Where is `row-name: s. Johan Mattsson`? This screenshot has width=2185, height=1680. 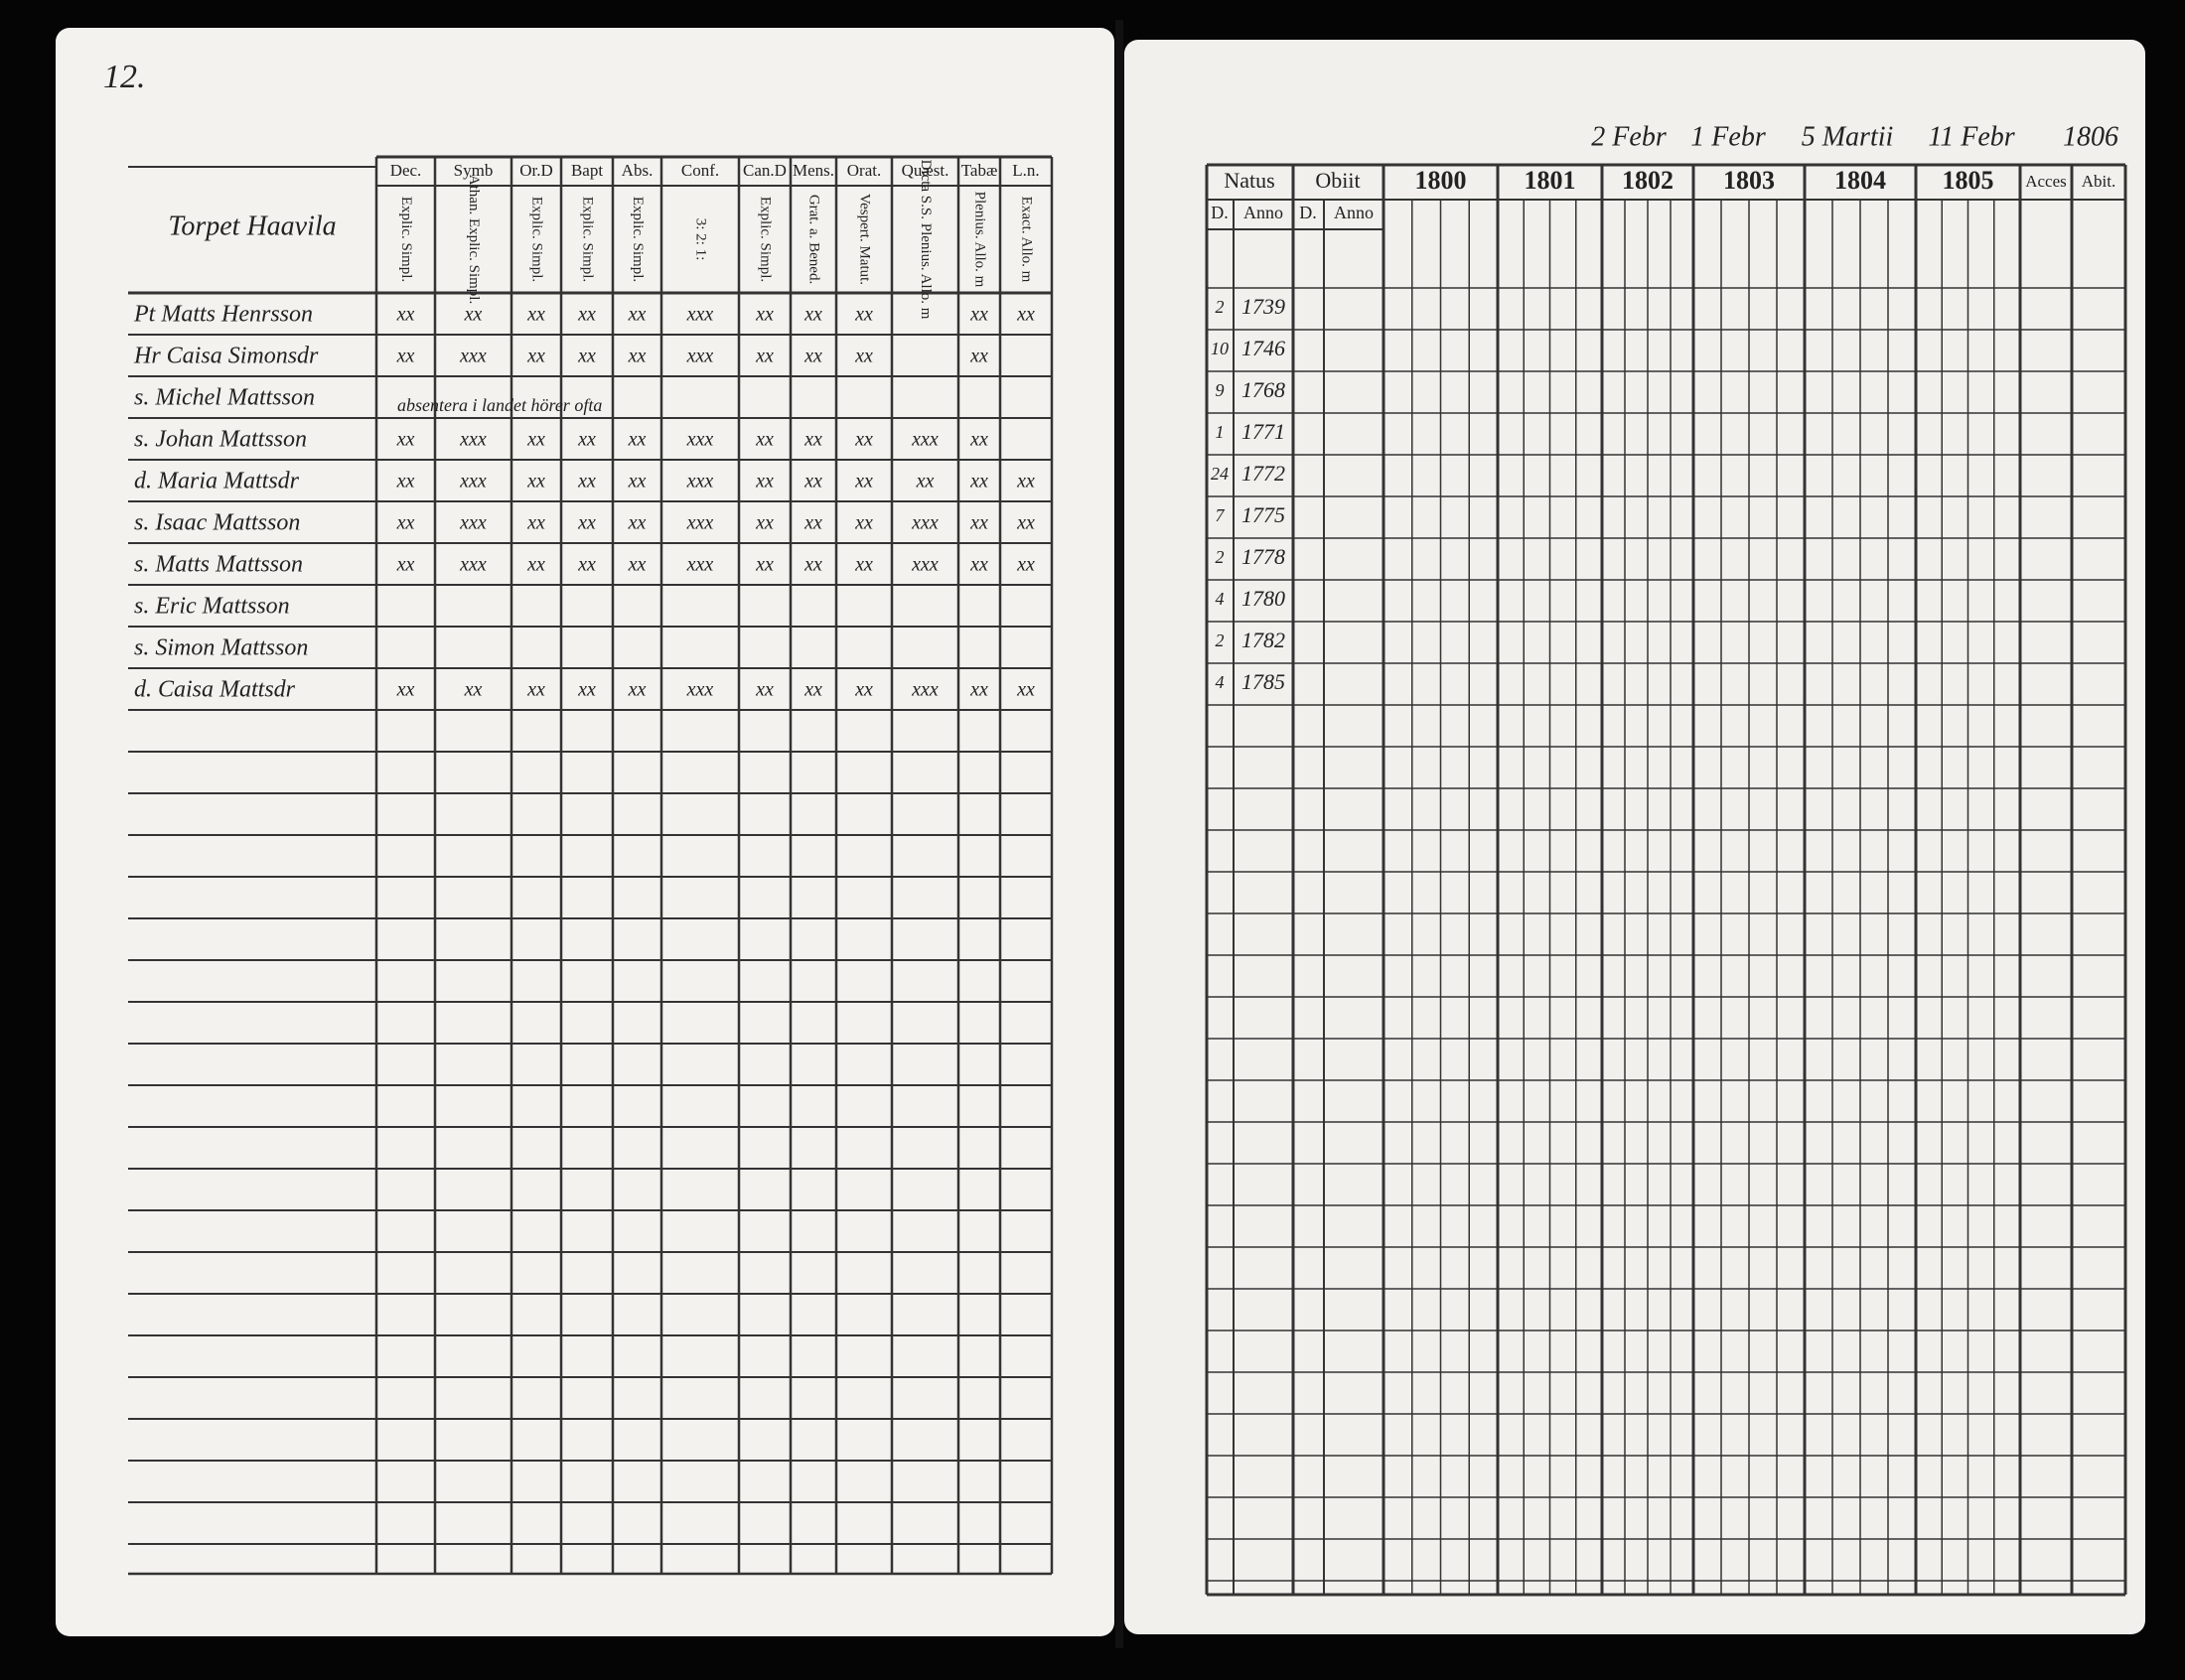 row-name: s. Johan Mattsson is located at coordinates (221, 440).